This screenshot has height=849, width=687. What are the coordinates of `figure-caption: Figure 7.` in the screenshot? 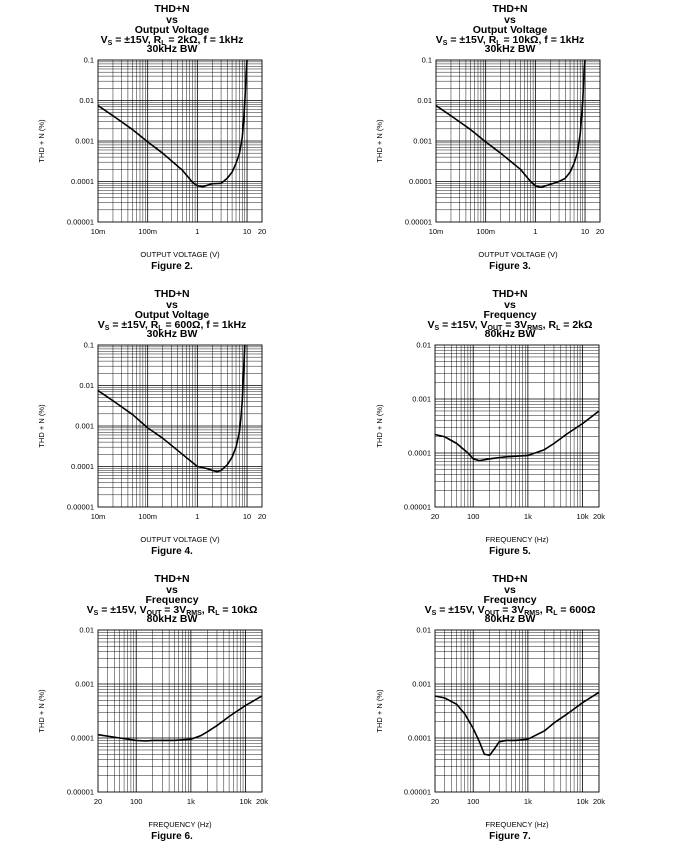 It's located at (510, 836).